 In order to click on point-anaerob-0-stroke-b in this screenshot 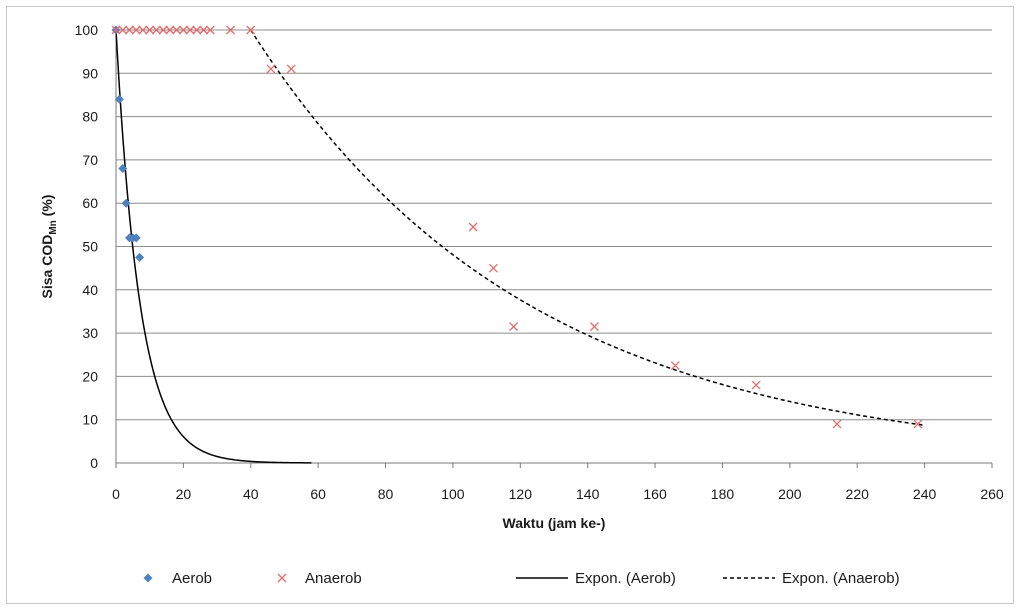, I will do `click(116, 30)`.